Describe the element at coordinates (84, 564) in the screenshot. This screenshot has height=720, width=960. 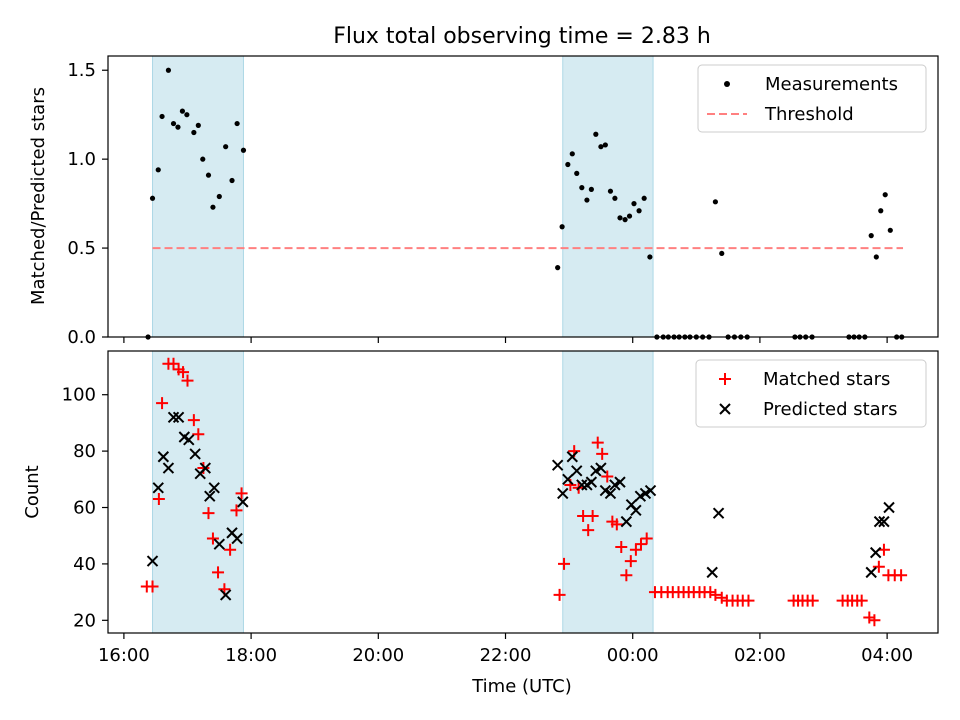
I see `count-ytick-label-2: 40` at that location.